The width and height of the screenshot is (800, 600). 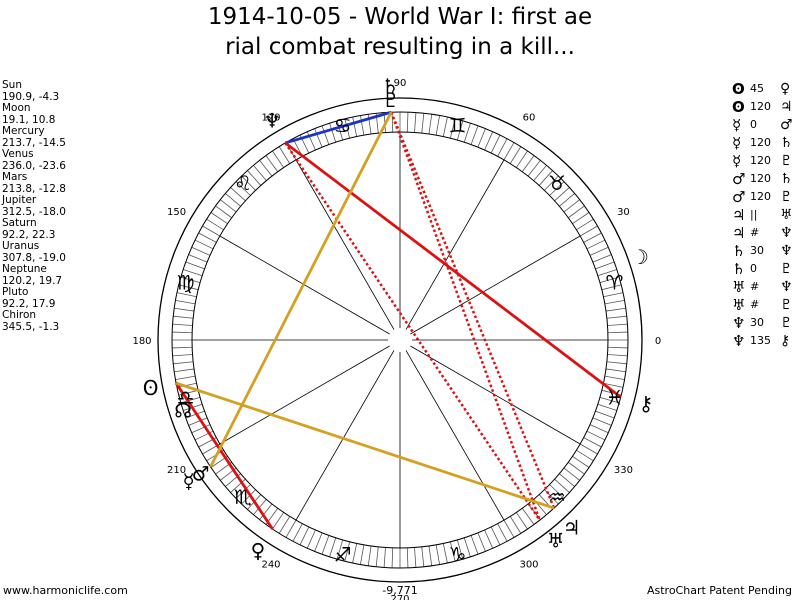 What do you see at coordinates (391, 100) in the screenshot?
I see `planet-glyph-pluto: ♇` at bounding box center [391, 100].